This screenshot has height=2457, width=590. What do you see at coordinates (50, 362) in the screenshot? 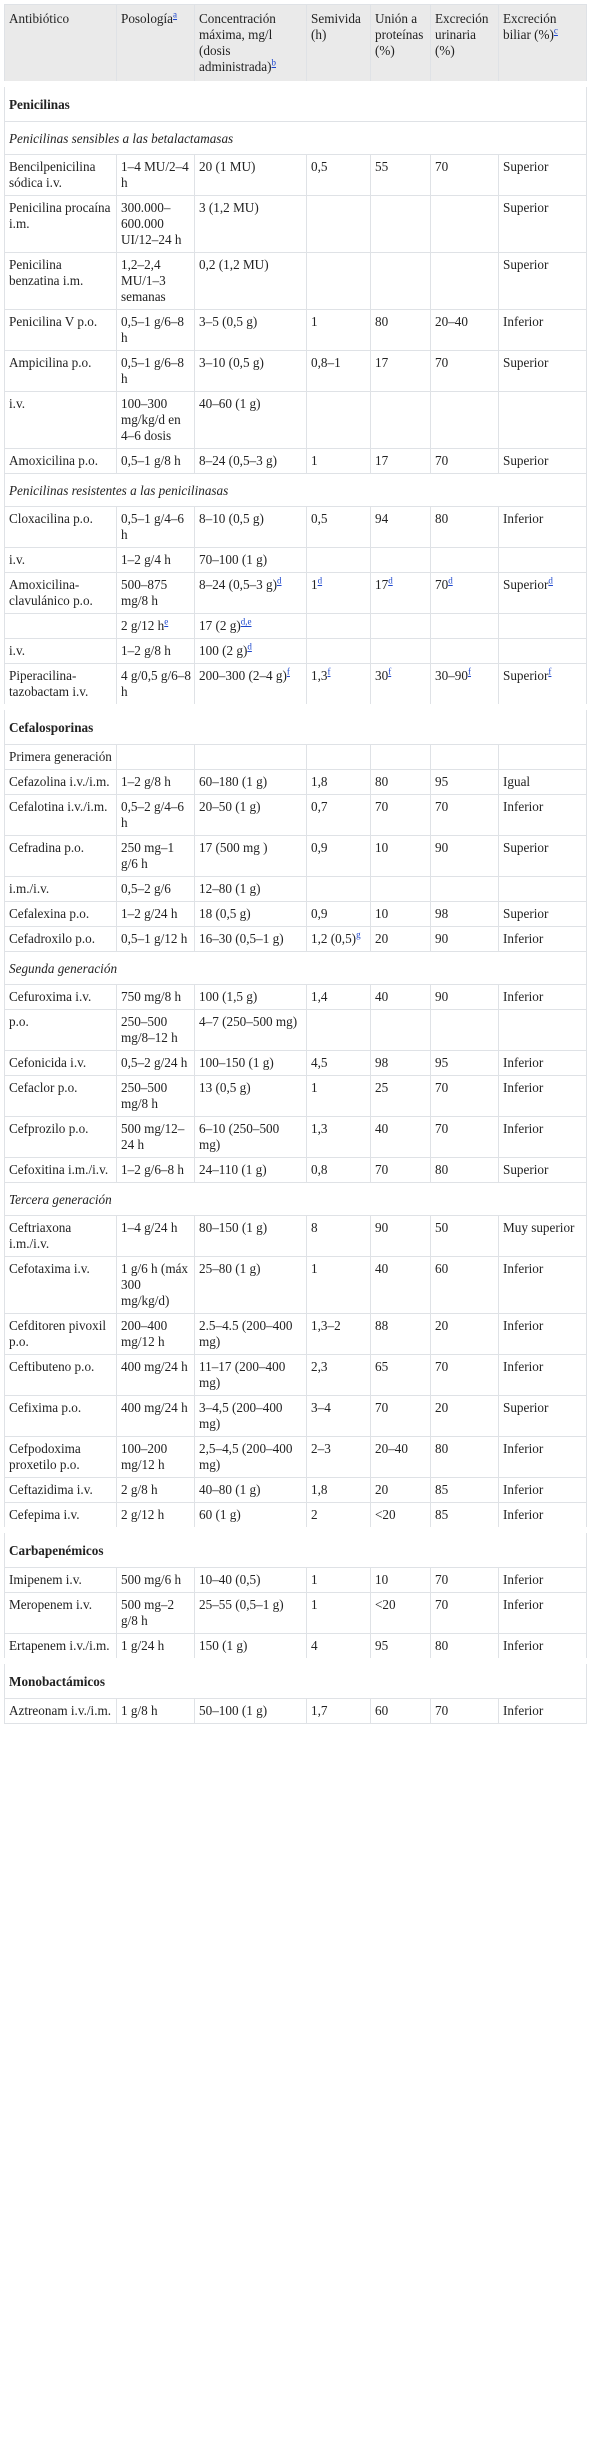
I see `cell-text: Ampicilina p.o.` at bounding box center [50, 362].